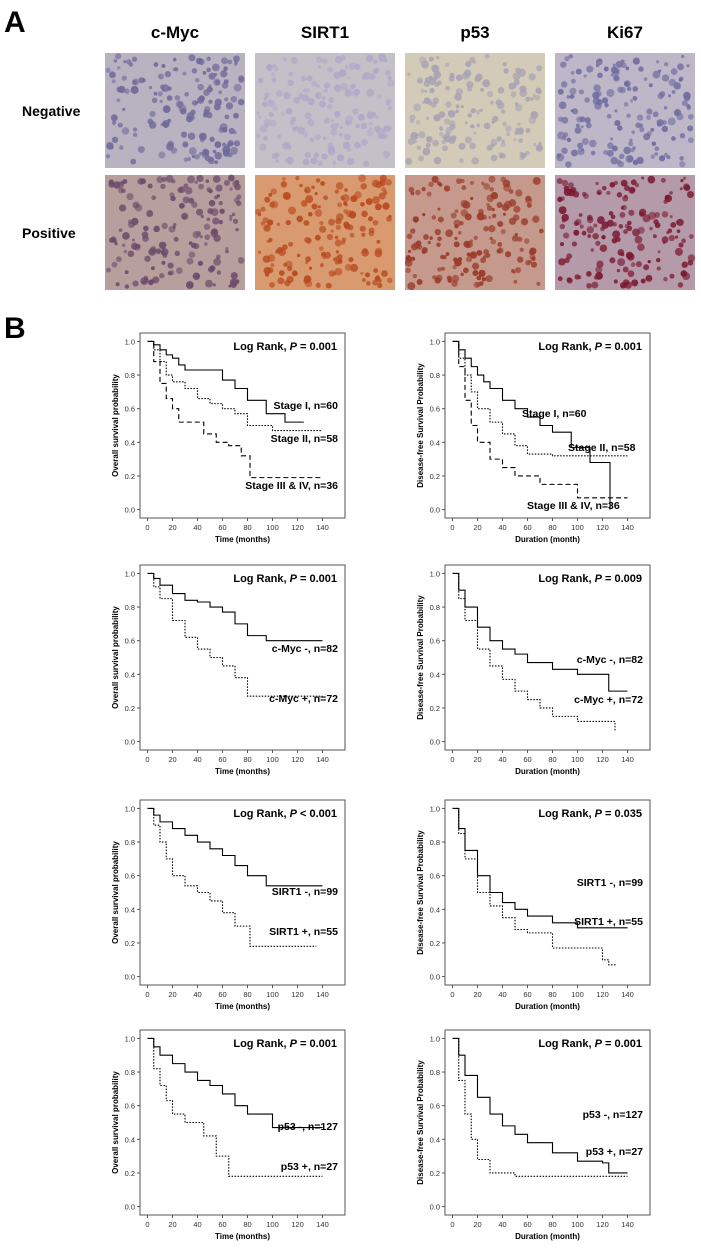 This screenshot has width=701, height=1258. I want to click on curve-label: c-Myc +, n=72, so click(303, 699).